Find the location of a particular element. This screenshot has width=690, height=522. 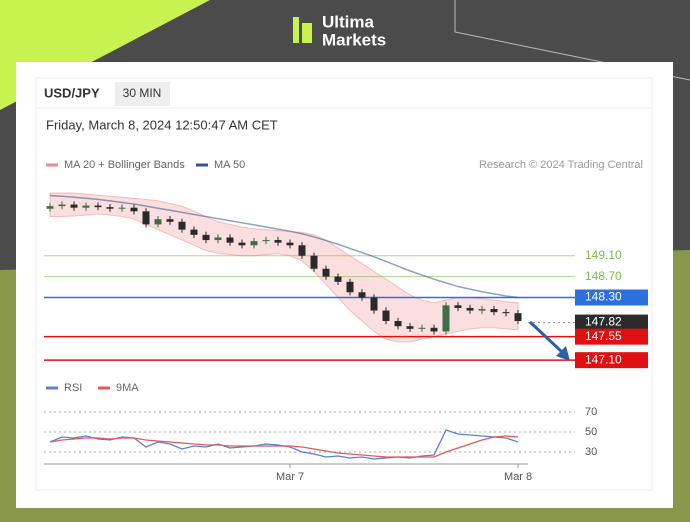

level-label: 147.55 is located at coordinates (603, 336).